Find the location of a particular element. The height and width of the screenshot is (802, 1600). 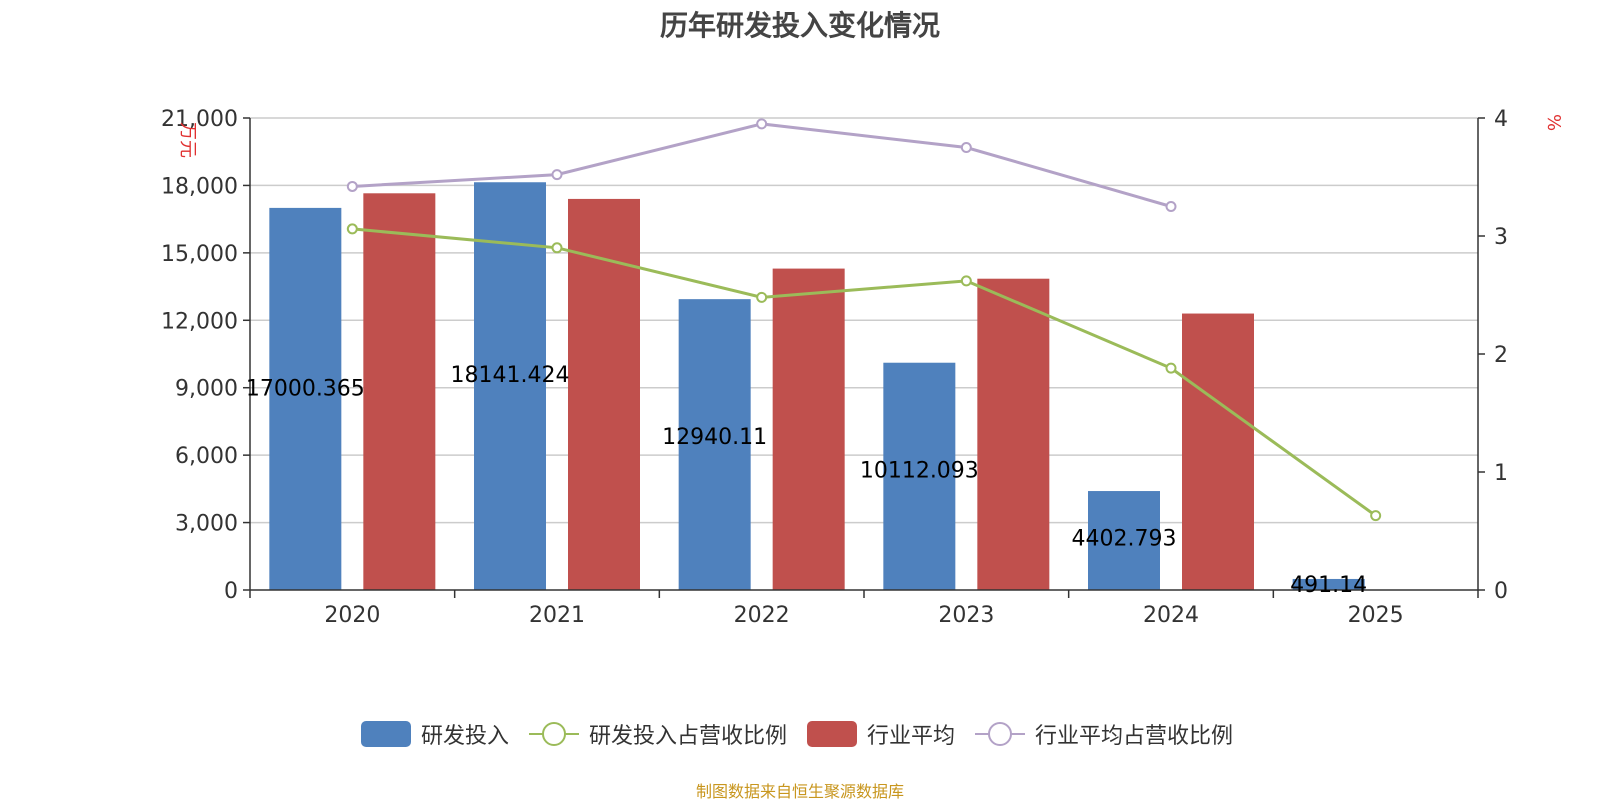

x-tick-label: 2024 is located at coordinates (1171, 615).